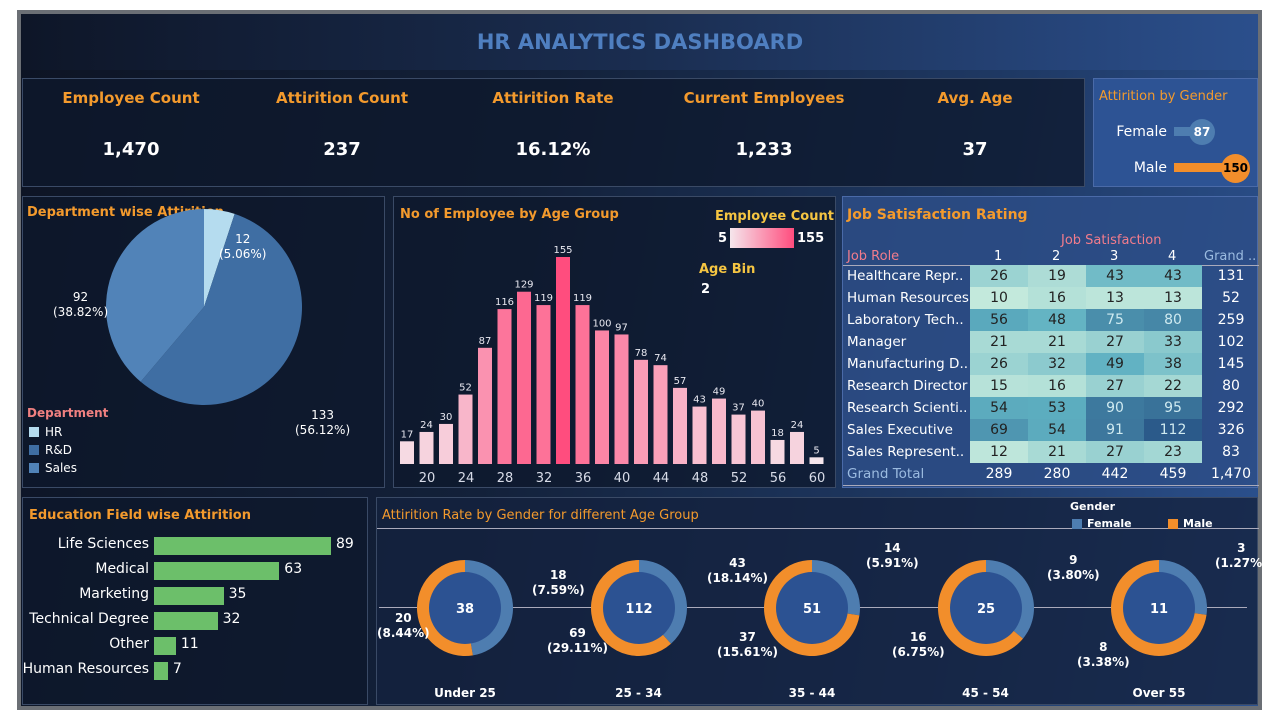  I want to click on heatmap-cell: 23, so click(1173, 452).